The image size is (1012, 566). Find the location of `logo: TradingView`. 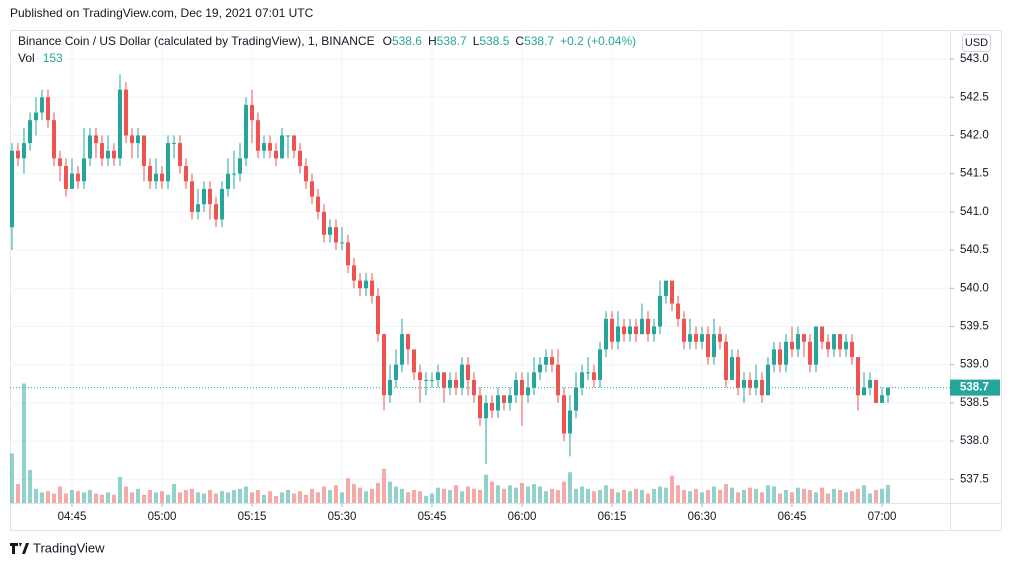

logo: TradingView is located at coordinates (57, 547).